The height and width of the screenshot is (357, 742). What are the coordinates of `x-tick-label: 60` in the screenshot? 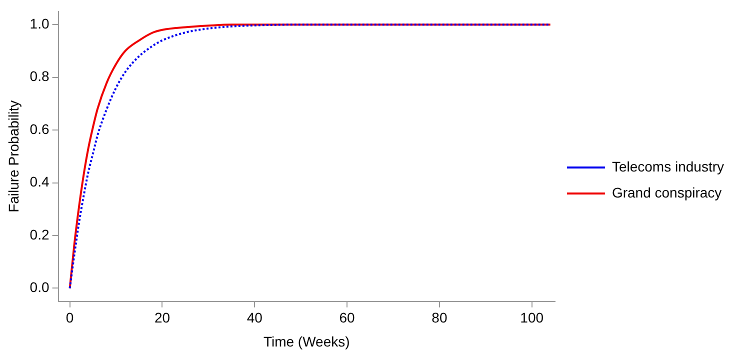 It's located at (347, 318).